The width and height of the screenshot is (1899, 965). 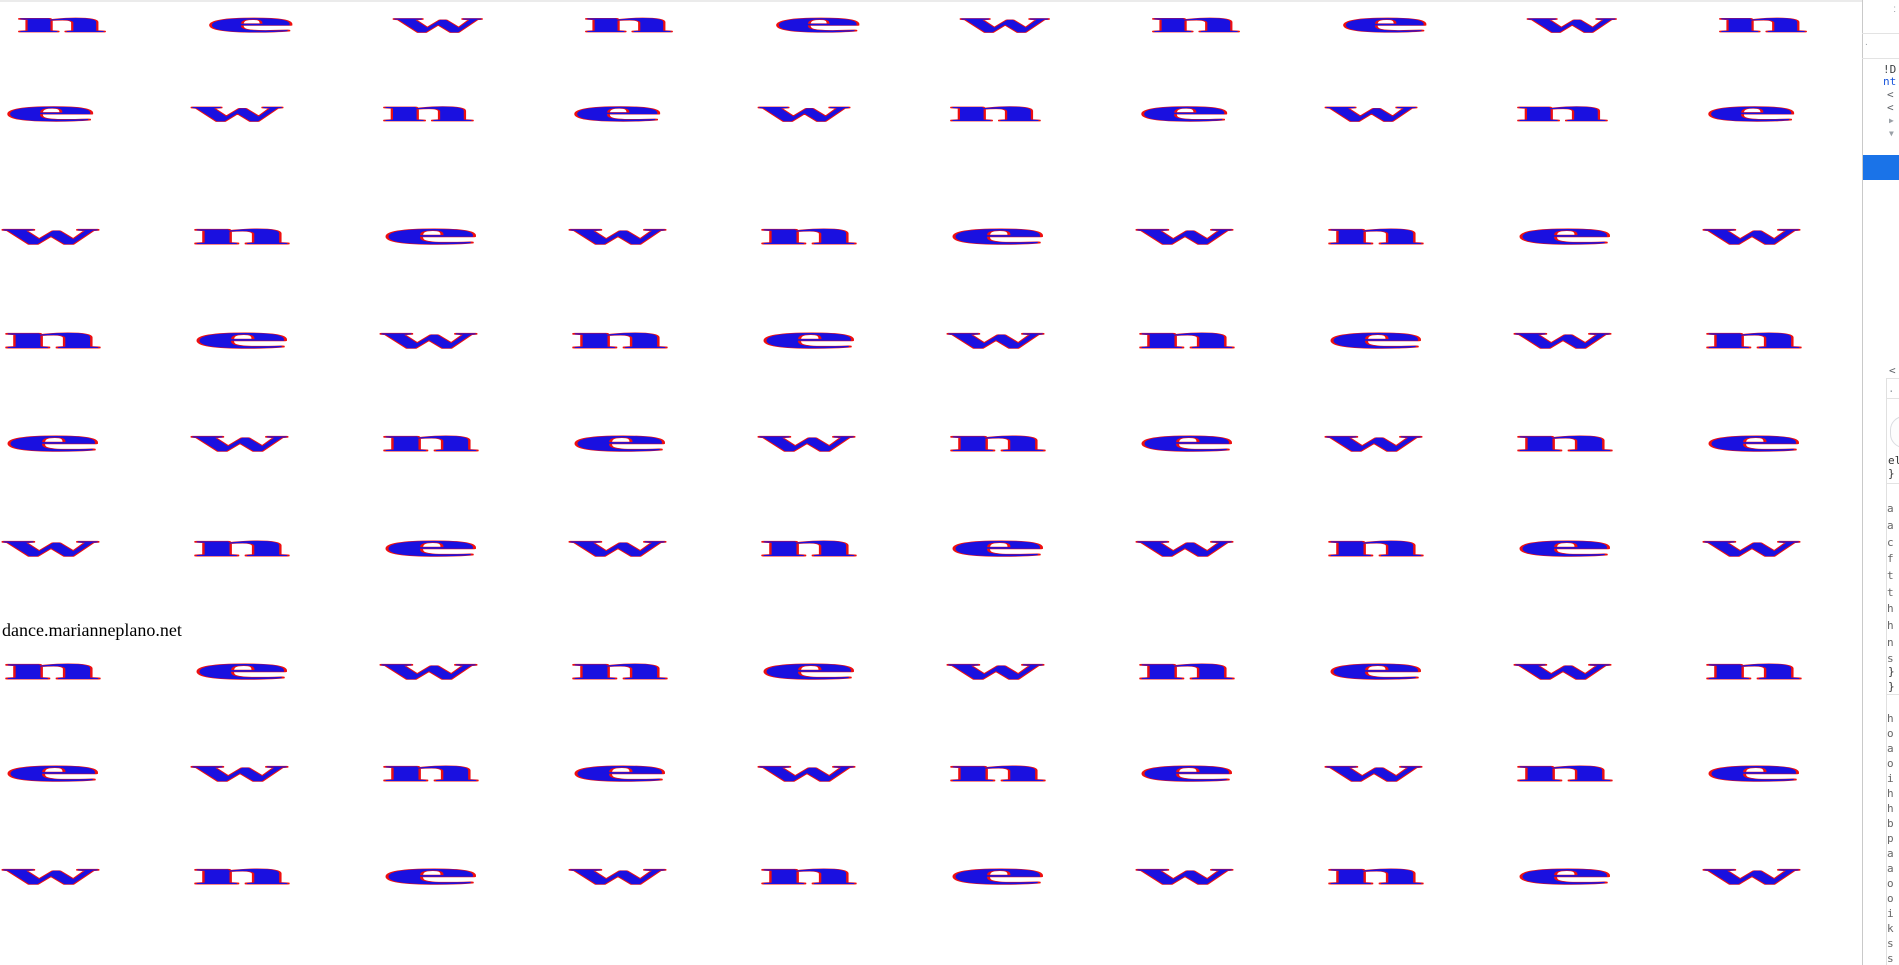 I want to click on devtools-styles-line: p, so click(x=1890, y=838).